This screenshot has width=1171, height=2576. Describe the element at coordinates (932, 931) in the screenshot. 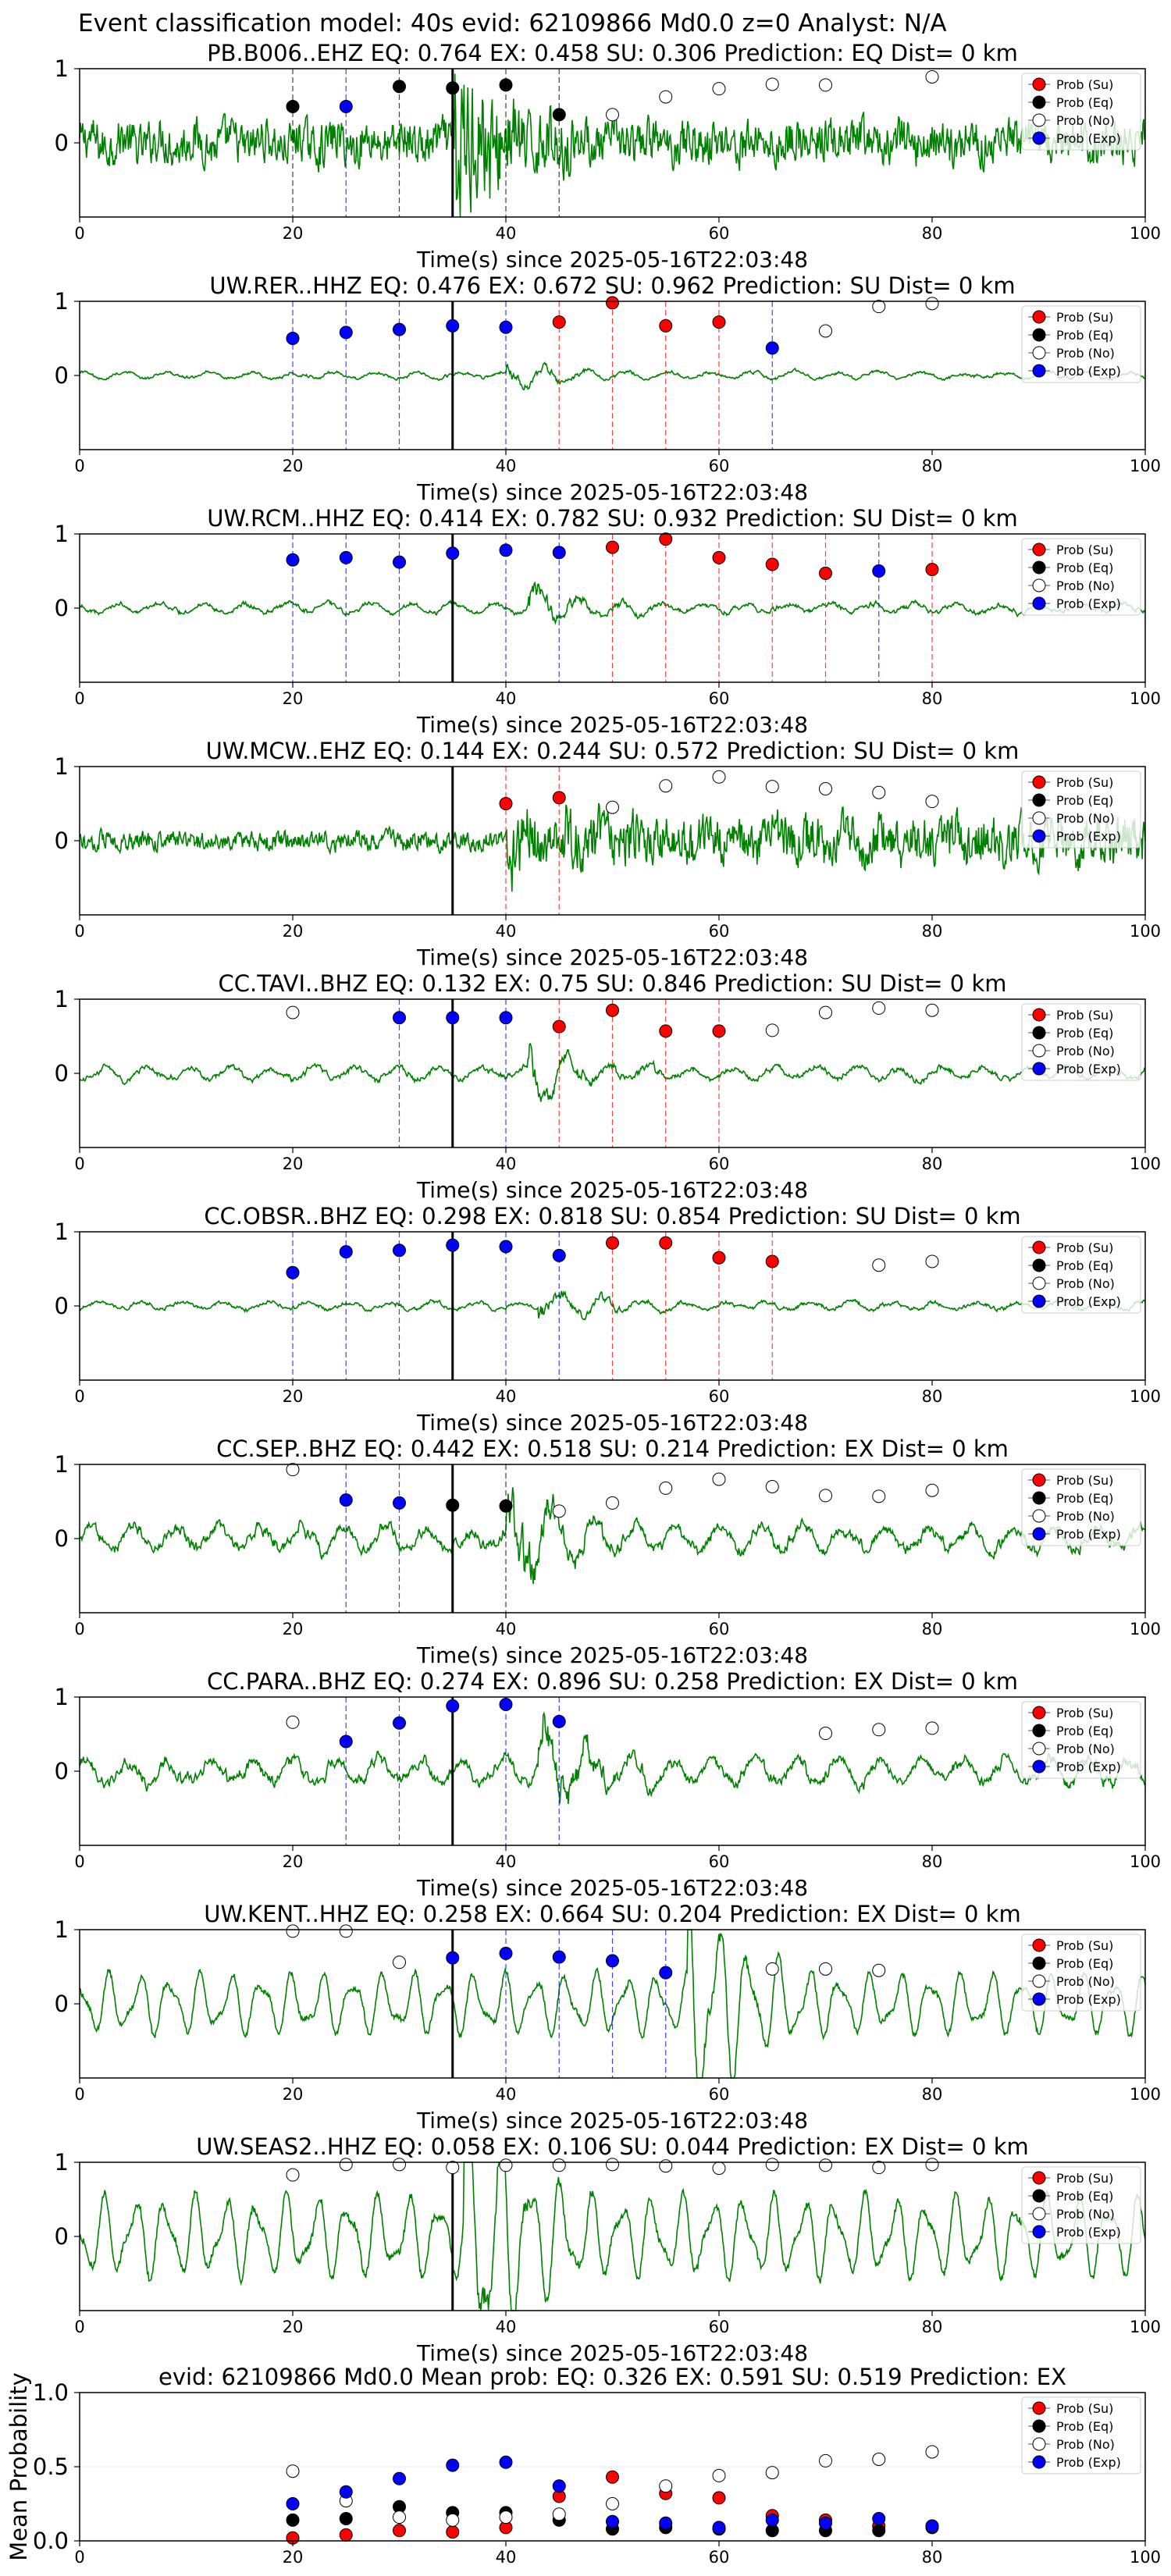

I see `panel-3-xtick-label: 80` at that location.